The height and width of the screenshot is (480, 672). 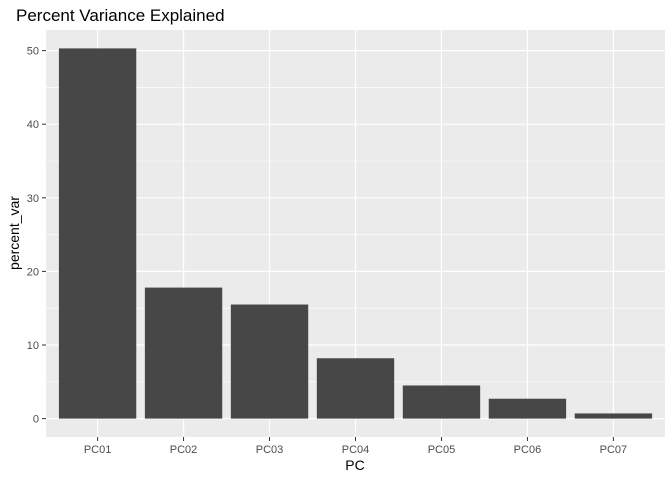 I want to click on bar-pc04, so click(x=355, y=388).